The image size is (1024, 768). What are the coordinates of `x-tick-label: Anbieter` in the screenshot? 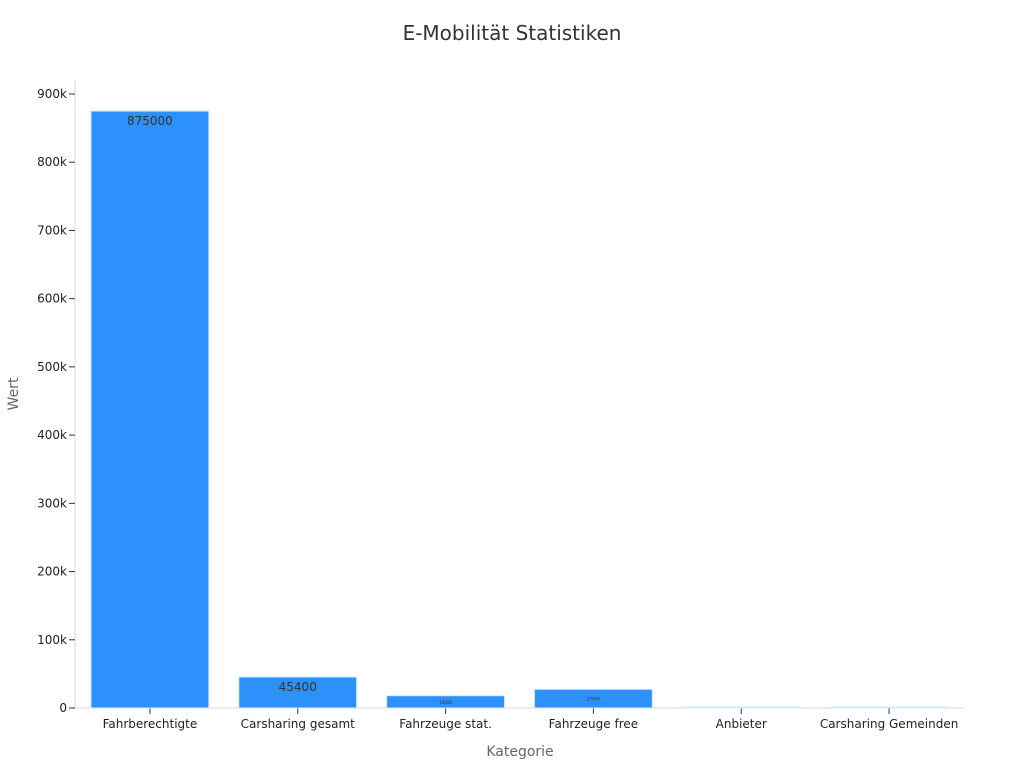 It's located at (741, 724).